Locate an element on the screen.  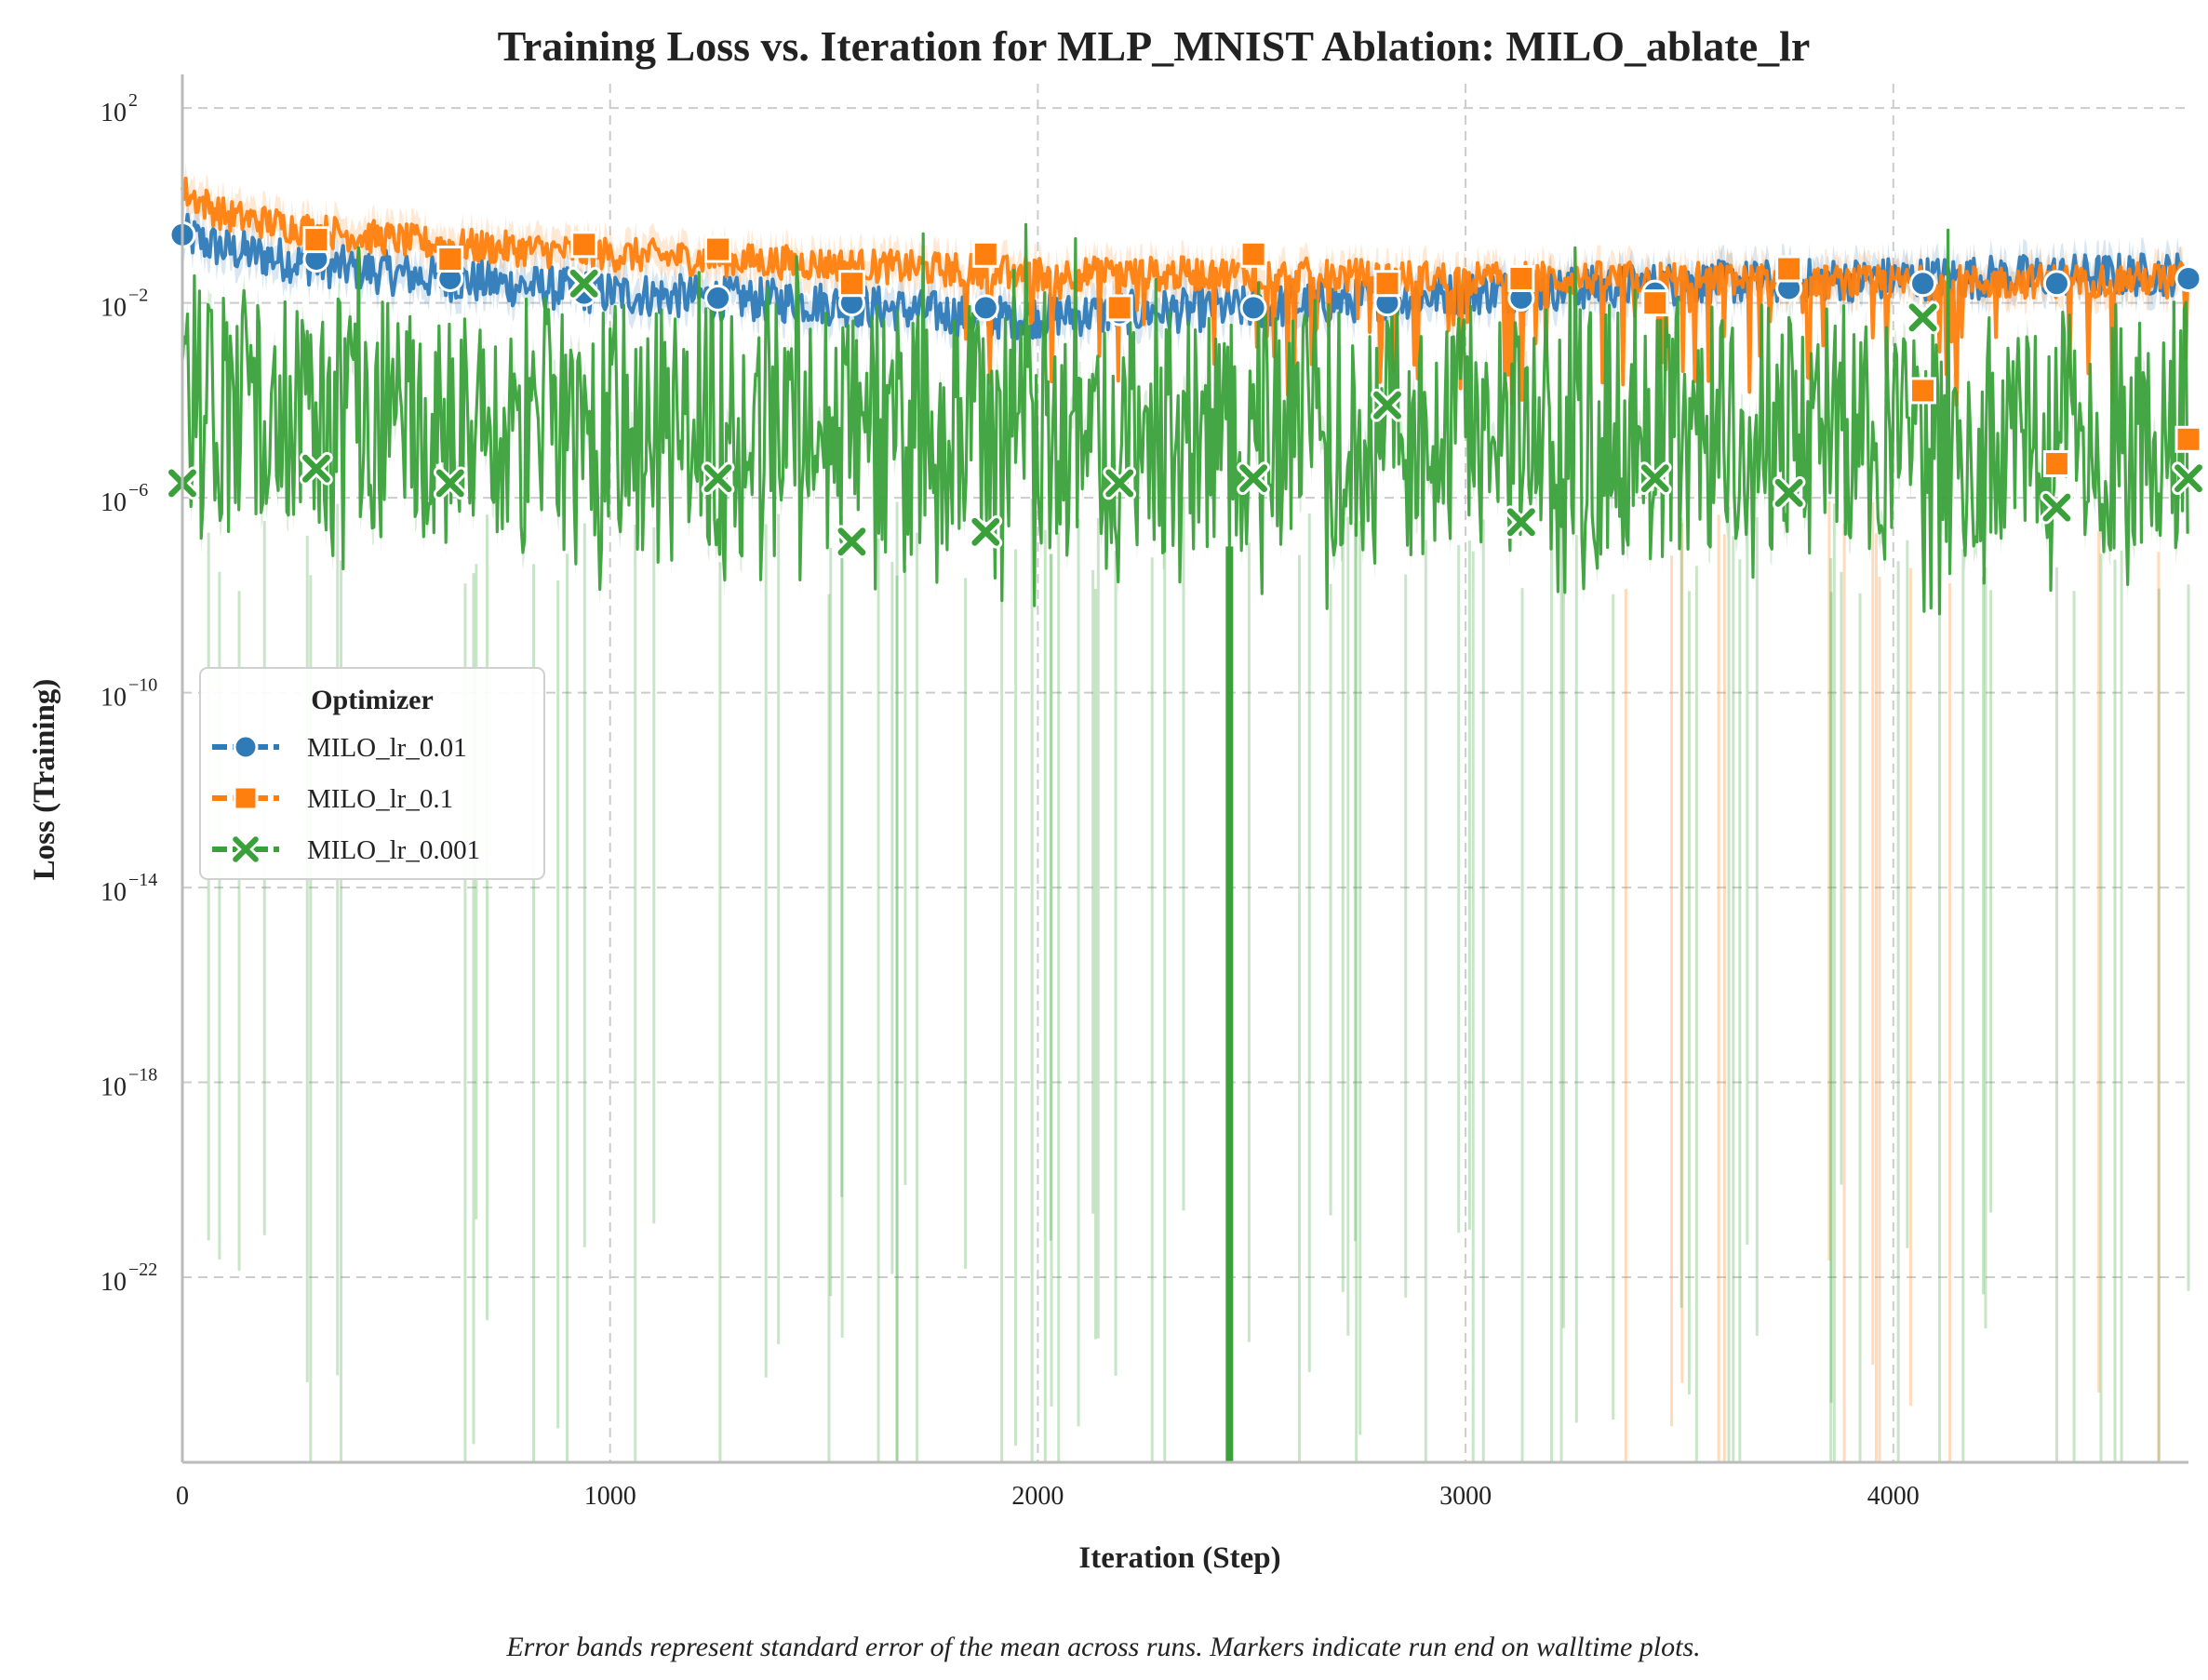
y-tick-exponent: 2 is located at coordinates (133, 100).